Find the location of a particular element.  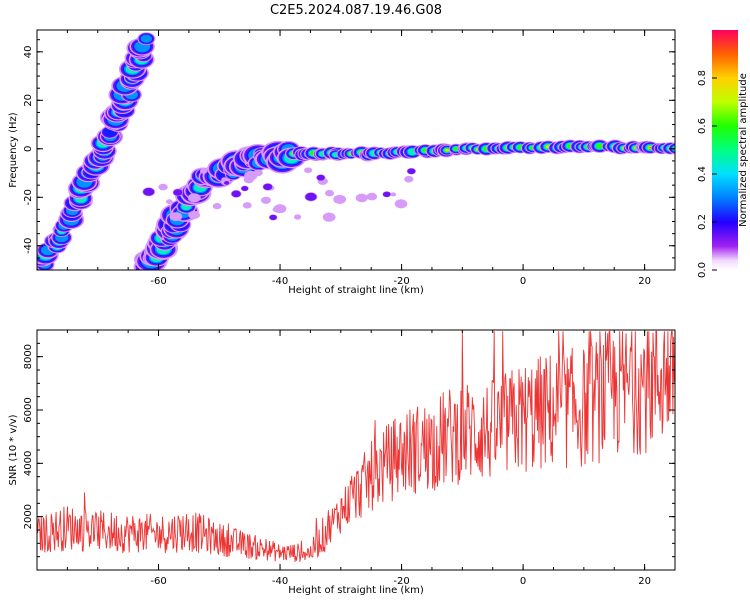

snr-x-tick-label: 0 is located at coordinates (523, 581).